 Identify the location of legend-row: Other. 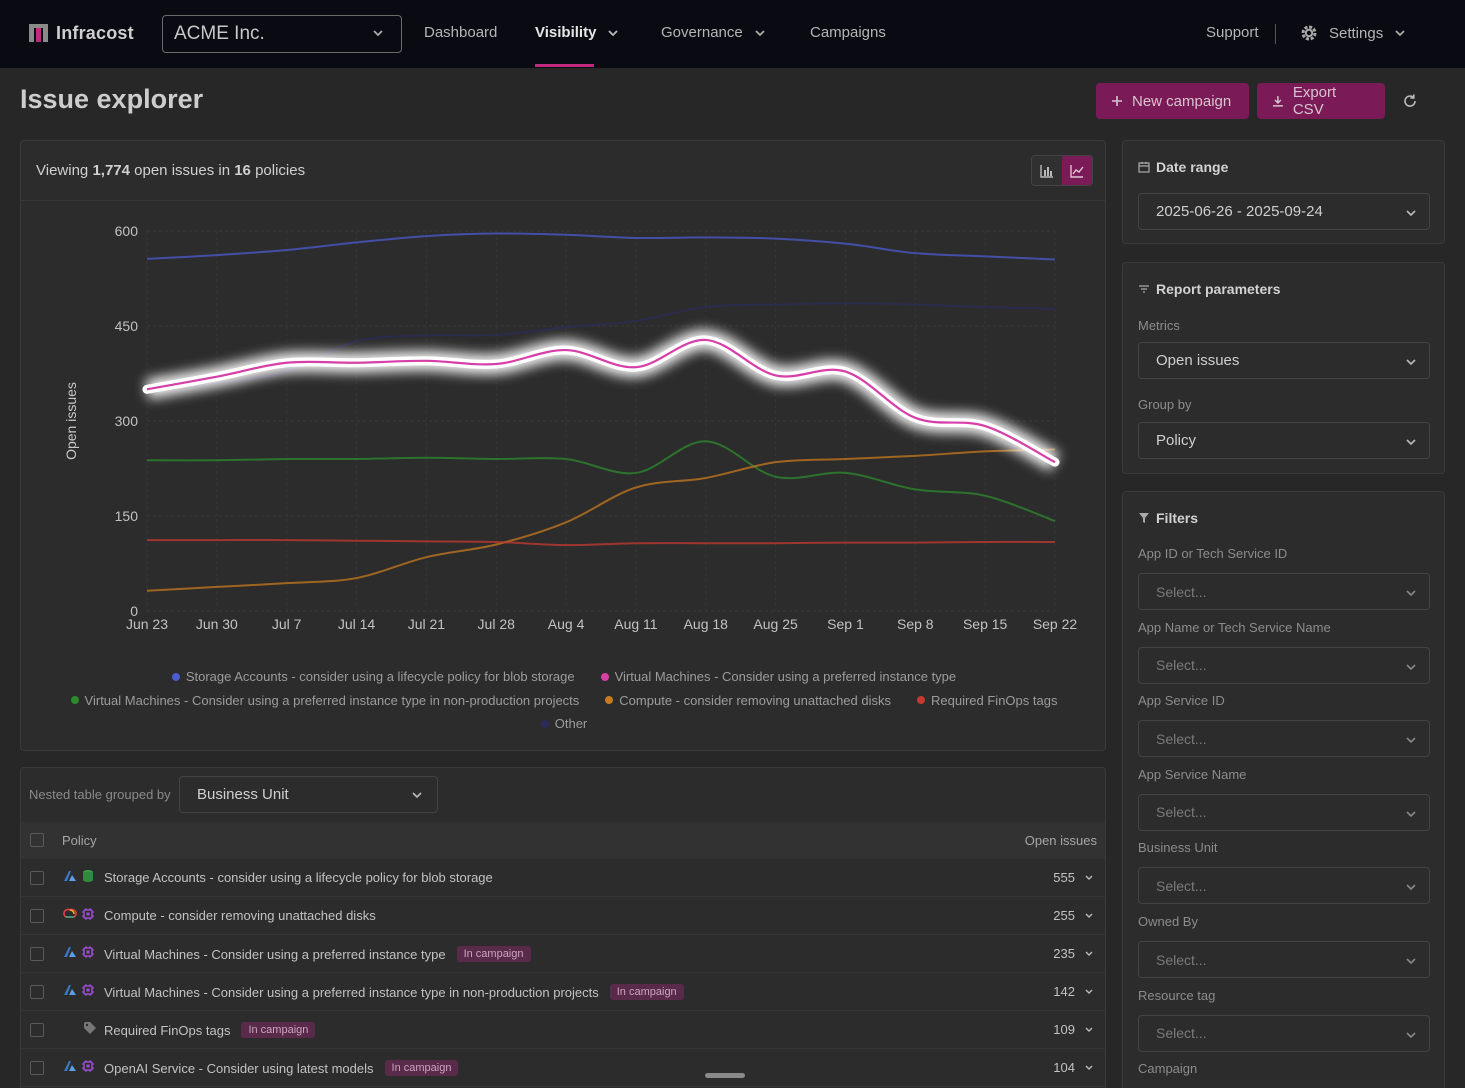
(564, 724).